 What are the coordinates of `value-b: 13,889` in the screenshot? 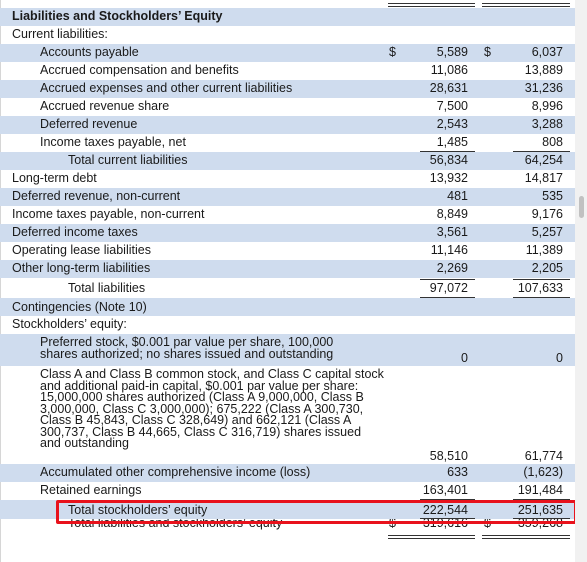 It's located at (543, 70).